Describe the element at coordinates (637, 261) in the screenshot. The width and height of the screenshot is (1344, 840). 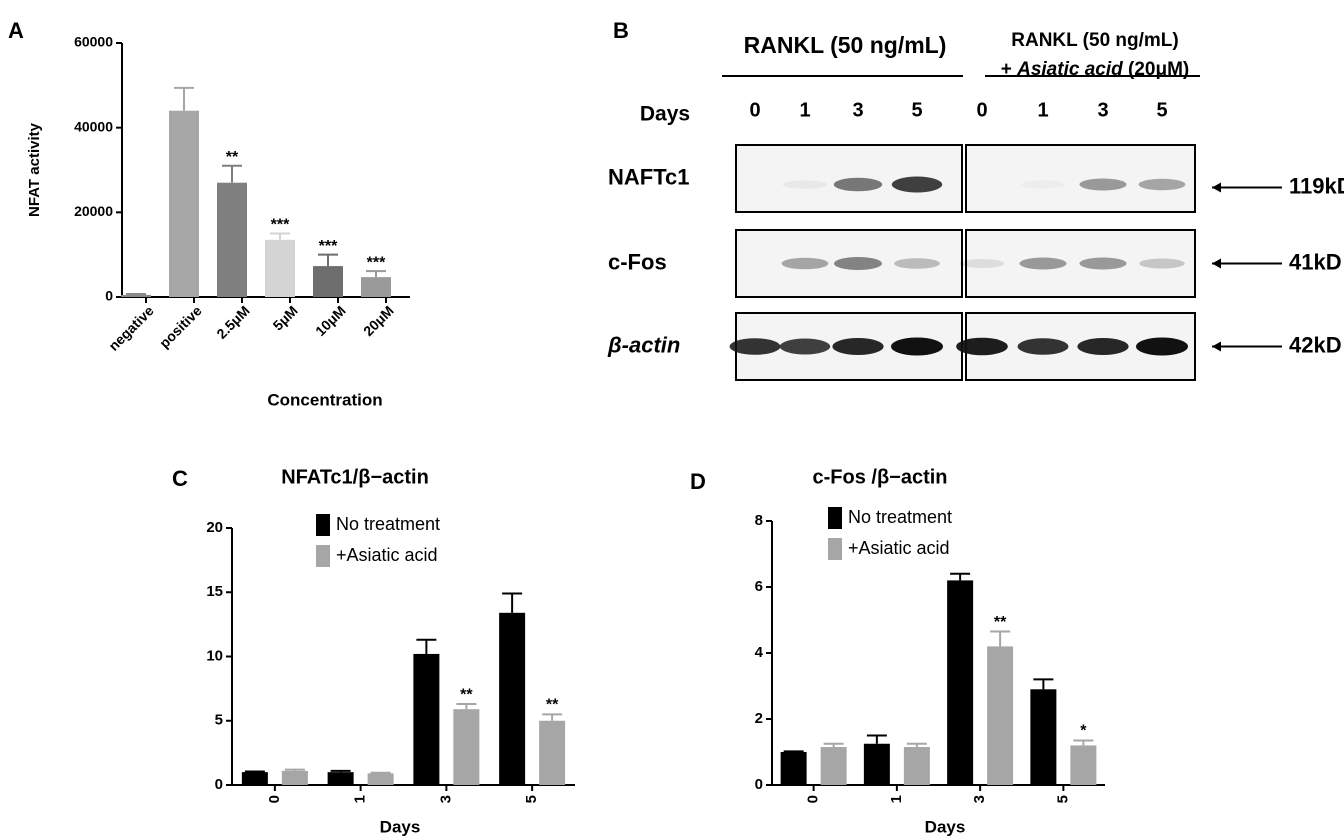
I see `row-label: c-Fos` at that location.